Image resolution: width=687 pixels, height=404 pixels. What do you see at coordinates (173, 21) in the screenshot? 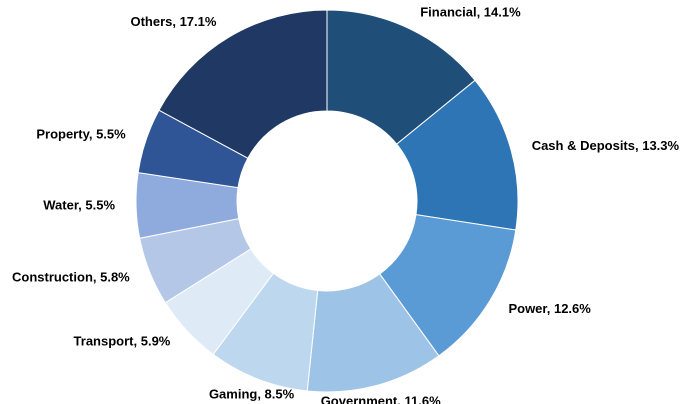
I see `data-label: Others, 17.1%` at bounding box center [173, 21].